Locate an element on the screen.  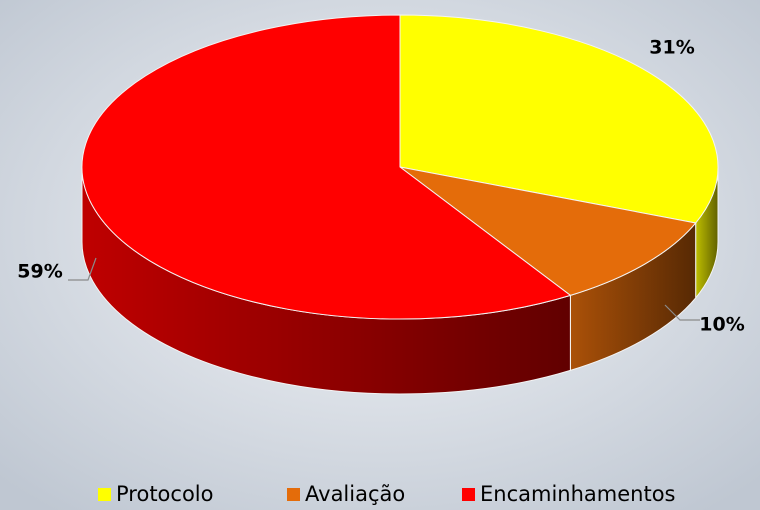
legend-label: Encaminhamentos is located at coordinates (577, 494).